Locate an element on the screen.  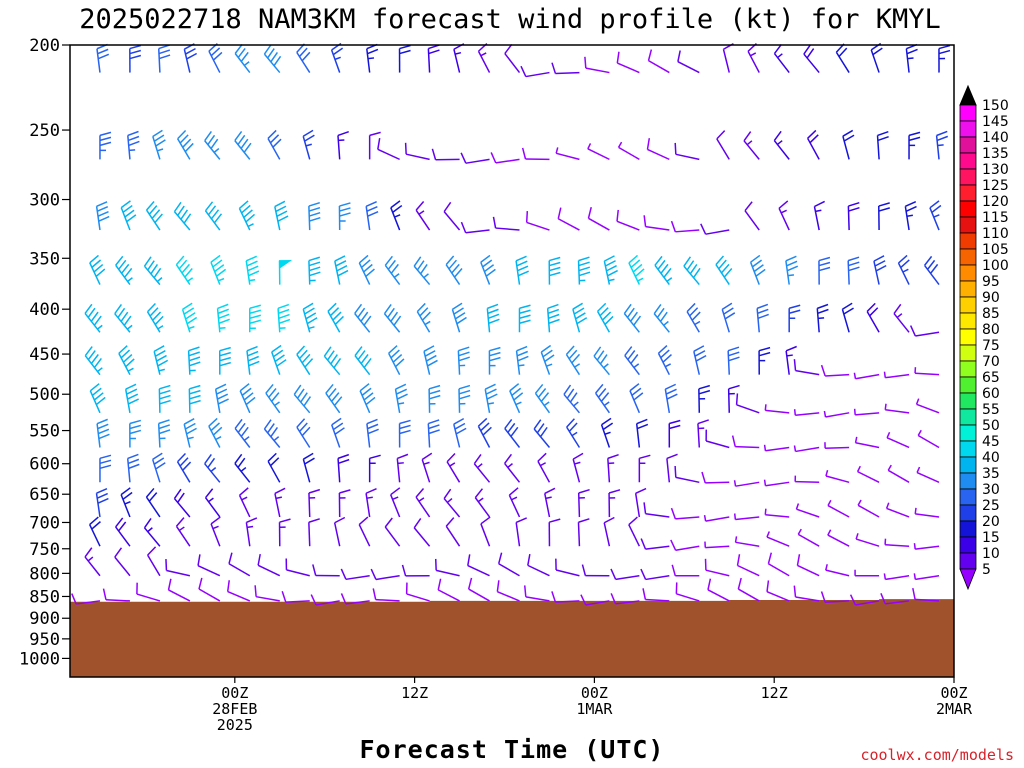
colorbar-label: 40 is located at coordinates (991, 458).